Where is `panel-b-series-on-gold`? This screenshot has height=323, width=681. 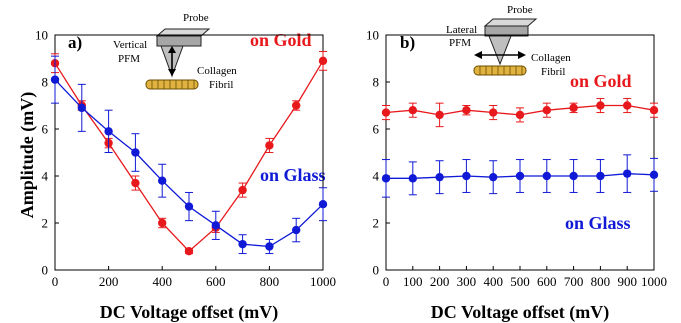
panel-b-series-on-gold is located at coordinates (520, 112).